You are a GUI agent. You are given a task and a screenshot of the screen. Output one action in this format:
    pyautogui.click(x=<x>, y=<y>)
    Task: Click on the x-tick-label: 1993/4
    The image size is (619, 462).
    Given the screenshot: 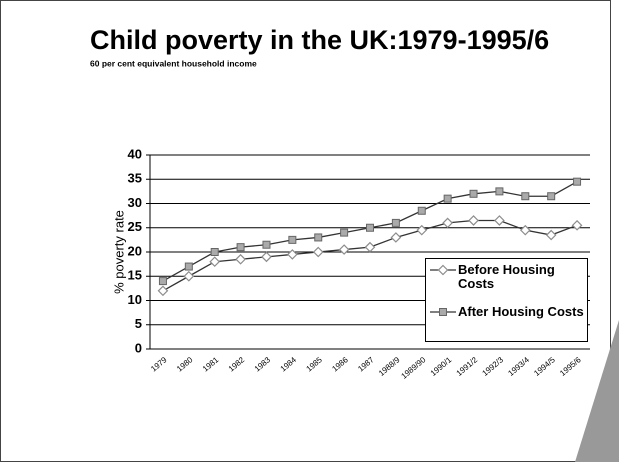 What is the action you would take?
    pyautogui.click(x=518, y=366)
    